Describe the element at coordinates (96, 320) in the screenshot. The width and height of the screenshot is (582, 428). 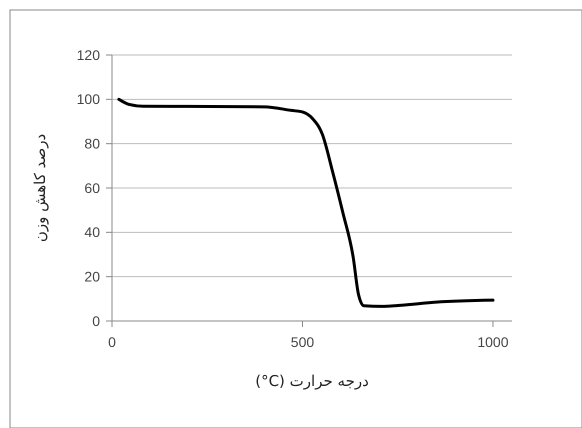
I see `y-tick-label: 0` at that location.